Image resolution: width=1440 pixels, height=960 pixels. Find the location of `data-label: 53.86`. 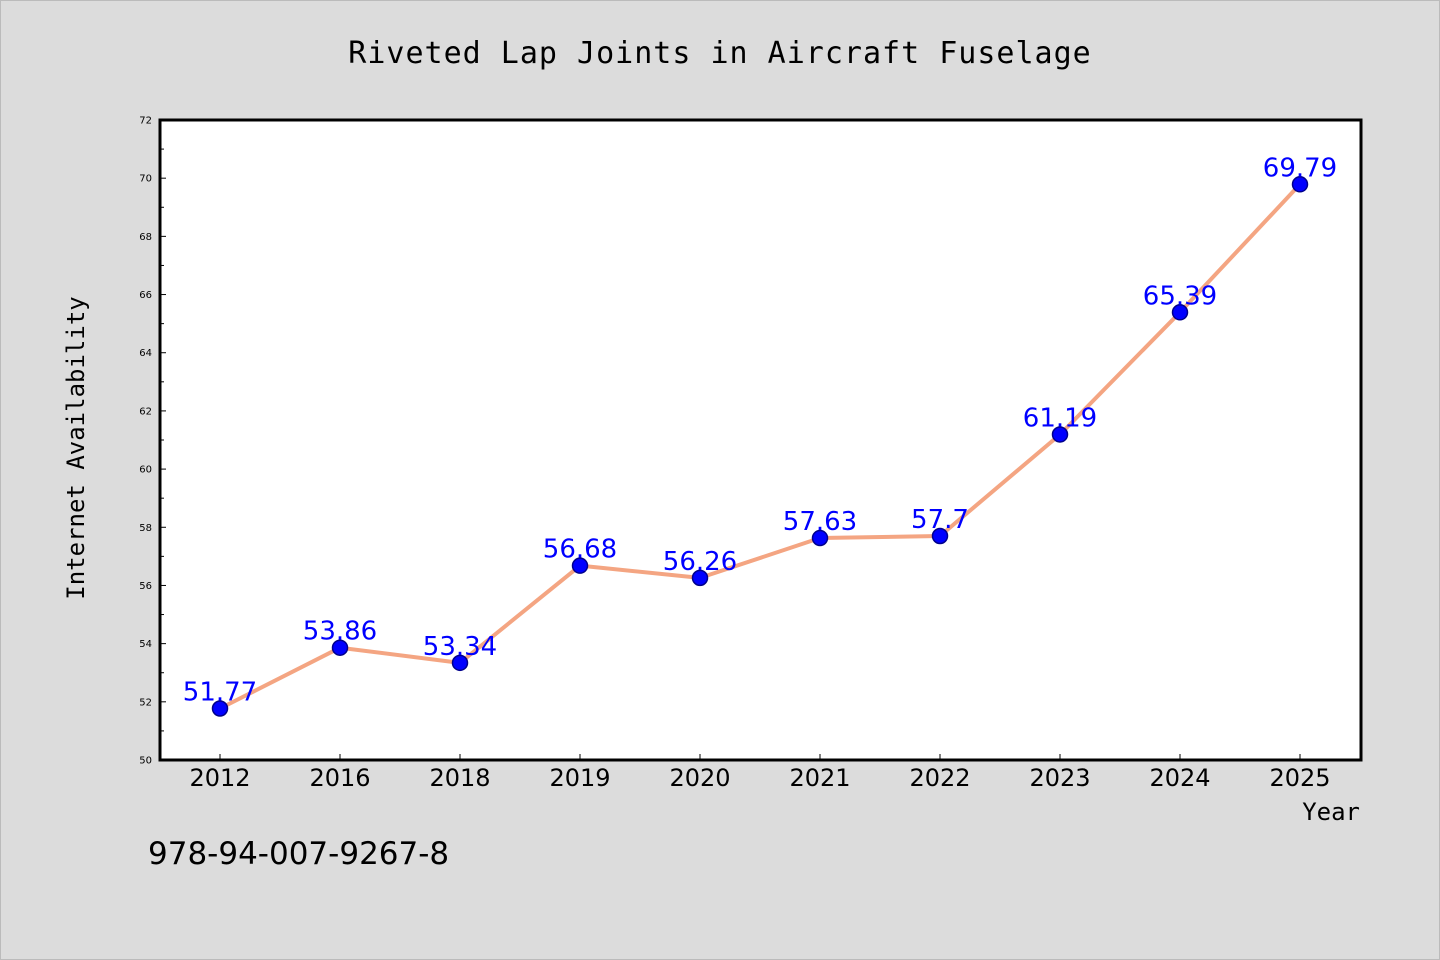

data-label: 53.86 is located at coordinates (340, 632).